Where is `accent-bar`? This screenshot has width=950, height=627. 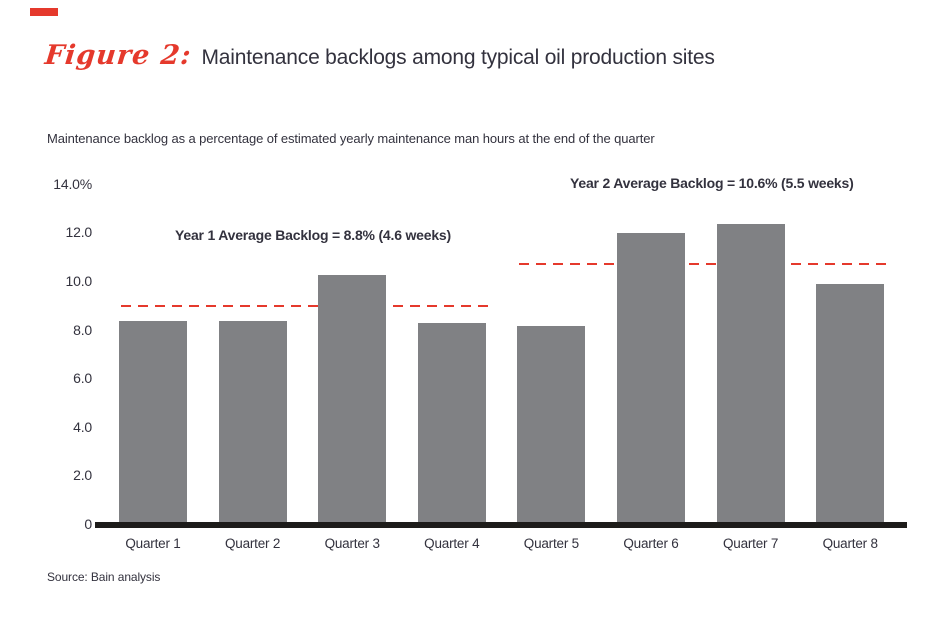 accent-bar is located at coordinates (44, 12).